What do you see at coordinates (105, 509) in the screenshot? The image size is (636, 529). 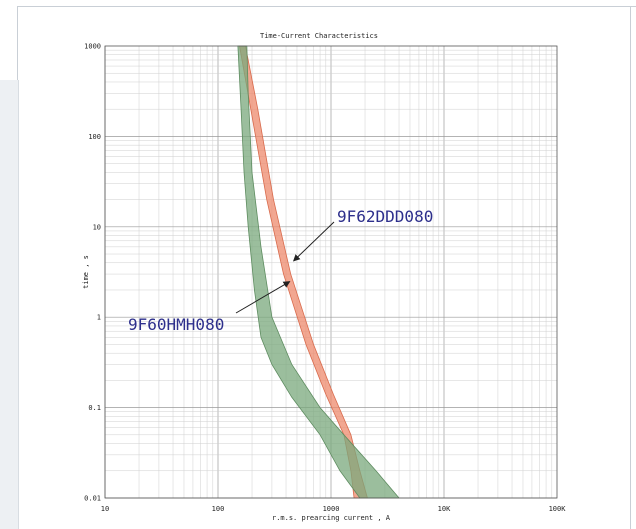 I see `x-tick-label: 10` at bounding box center [105, 509].